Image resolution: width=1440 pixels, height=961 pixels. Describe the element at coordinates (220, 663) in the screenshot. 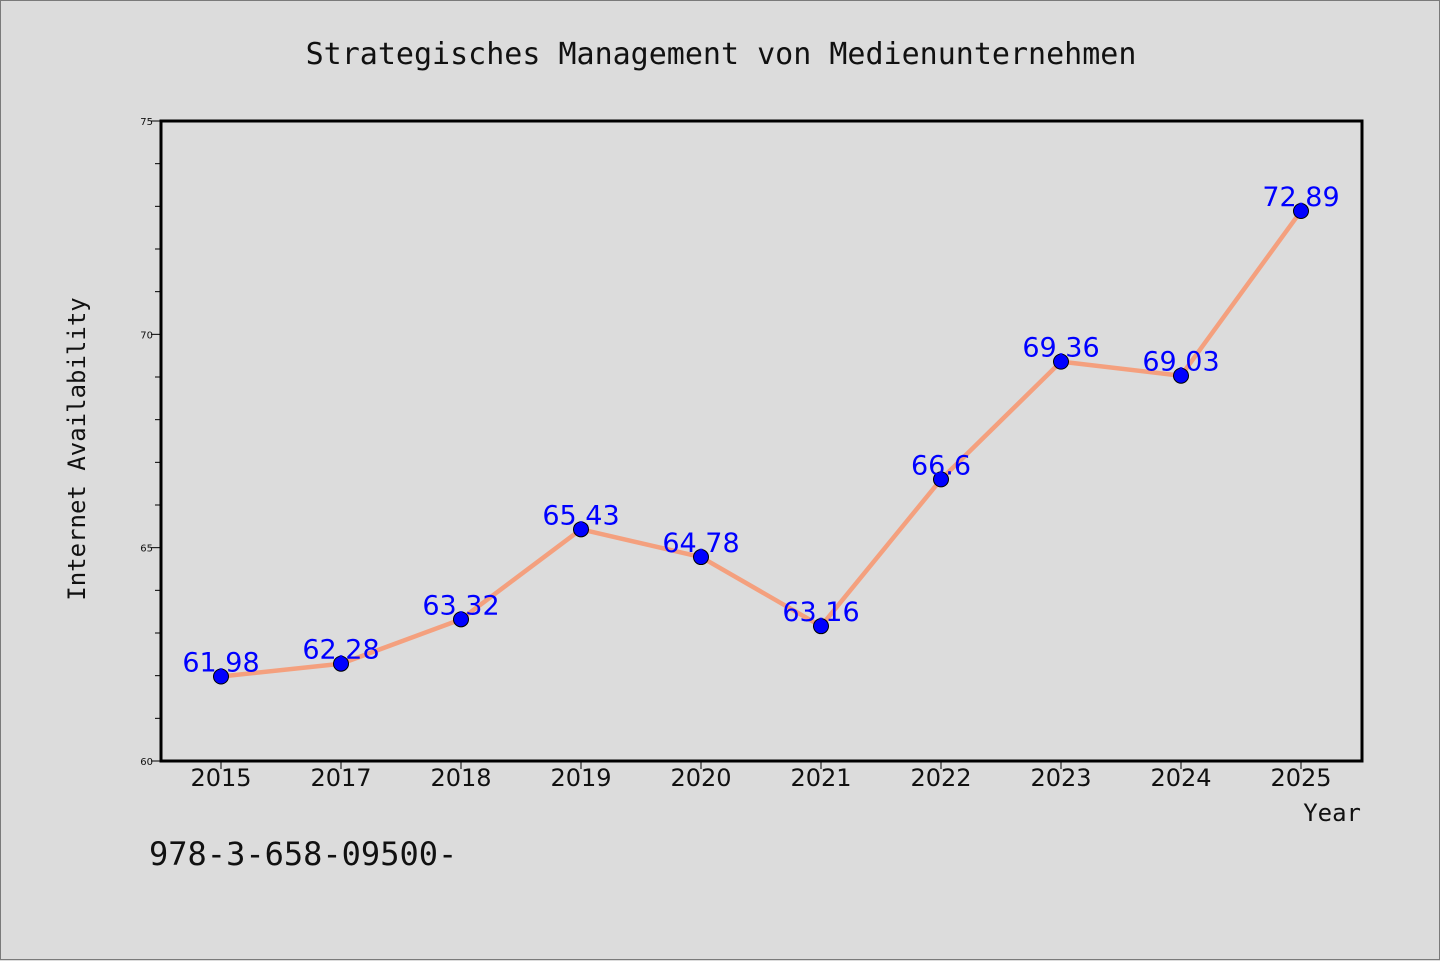

I see `data-label: 61.98` at that location.